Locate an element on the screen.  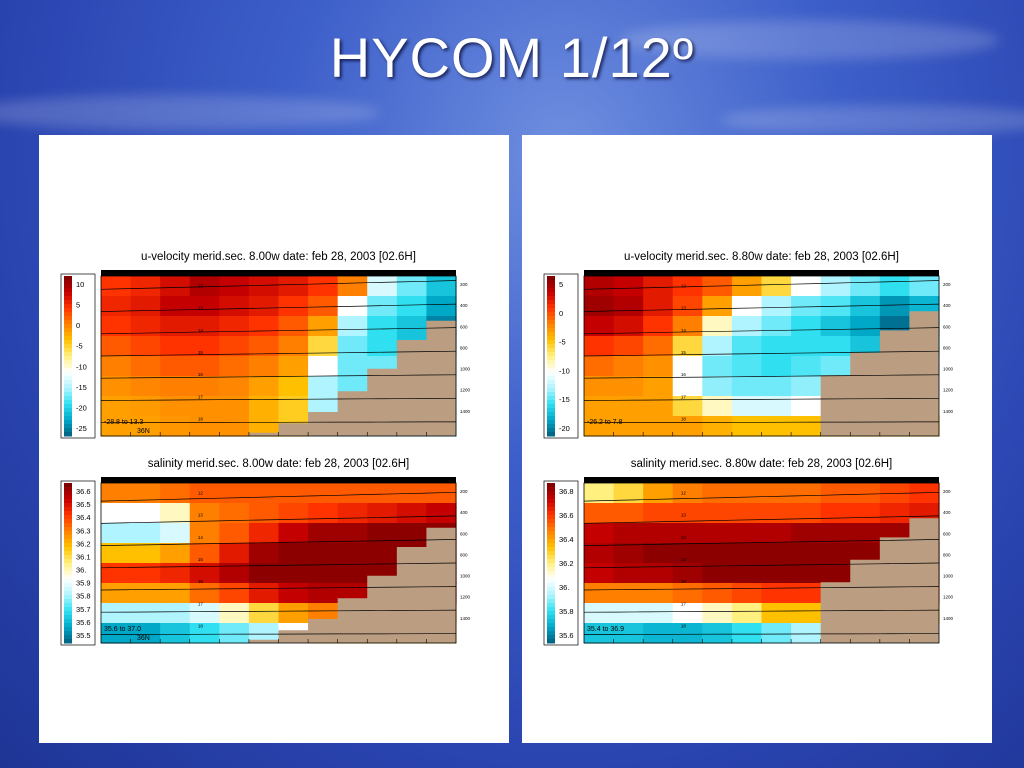
left-uvel-colorbar-tick: -25 is located at coordinates (81, 428).